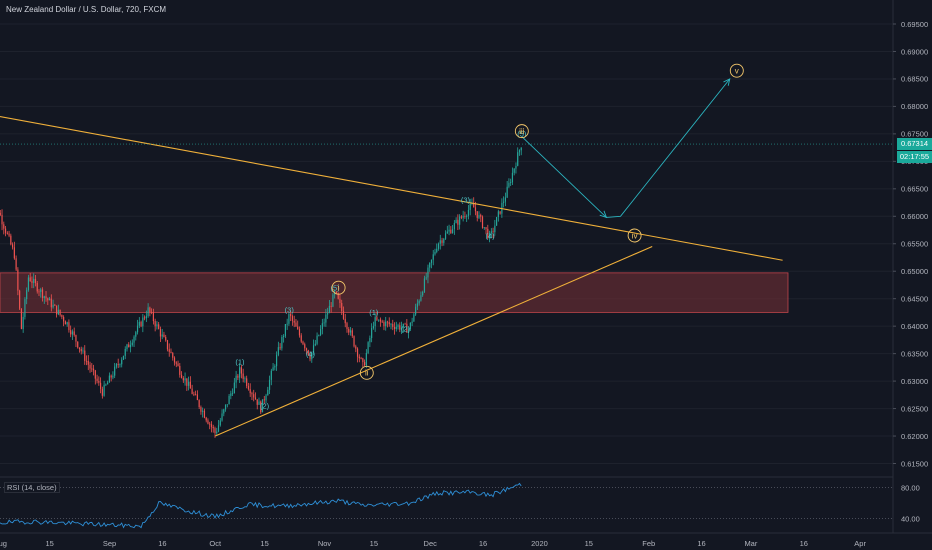  Describe the element at coordinates (914, 24) in the screenshot. I see `price-tick-label: 0.69500` at that location.